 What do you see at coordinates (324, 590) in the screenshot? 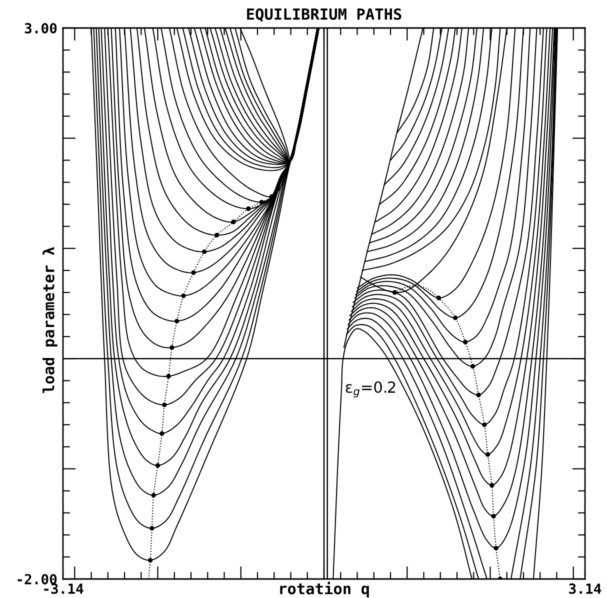
I see `x-axis-title: rotation q` at bounding box center [324, 590].